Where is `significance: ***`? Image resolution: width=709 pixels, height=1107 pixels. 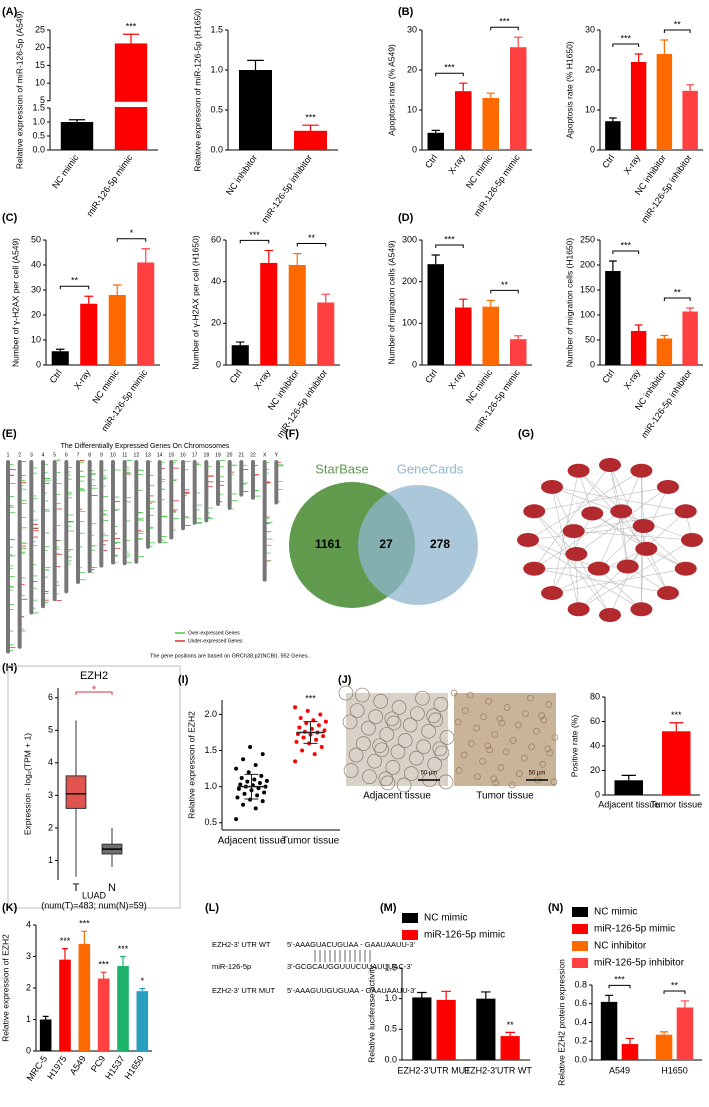 significance: *** is located at coordinates (310, 118).